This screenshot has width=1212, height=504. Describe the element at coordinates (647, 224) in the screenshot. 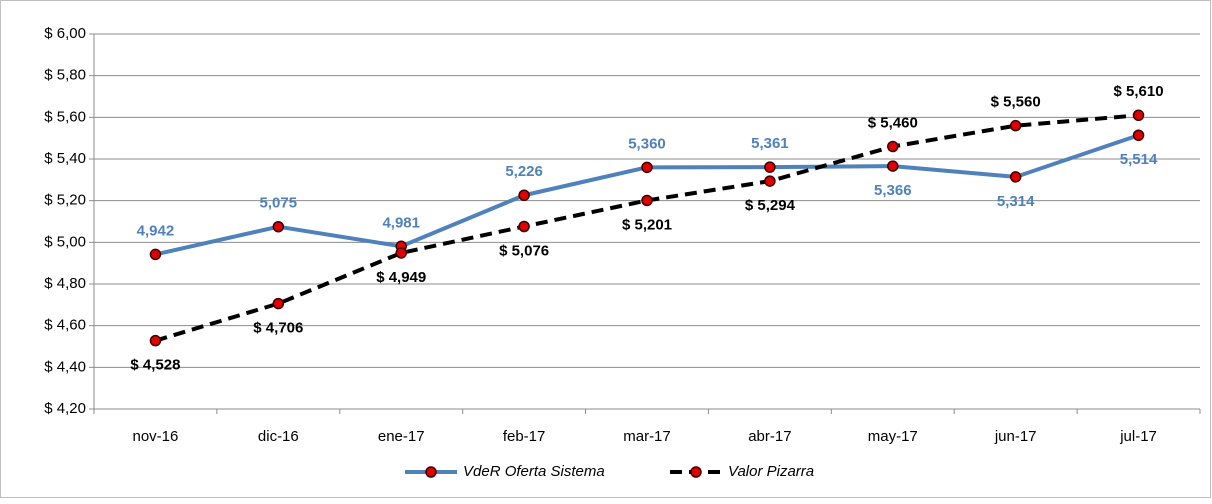

I see `data-label: $ 5,201` at that location.